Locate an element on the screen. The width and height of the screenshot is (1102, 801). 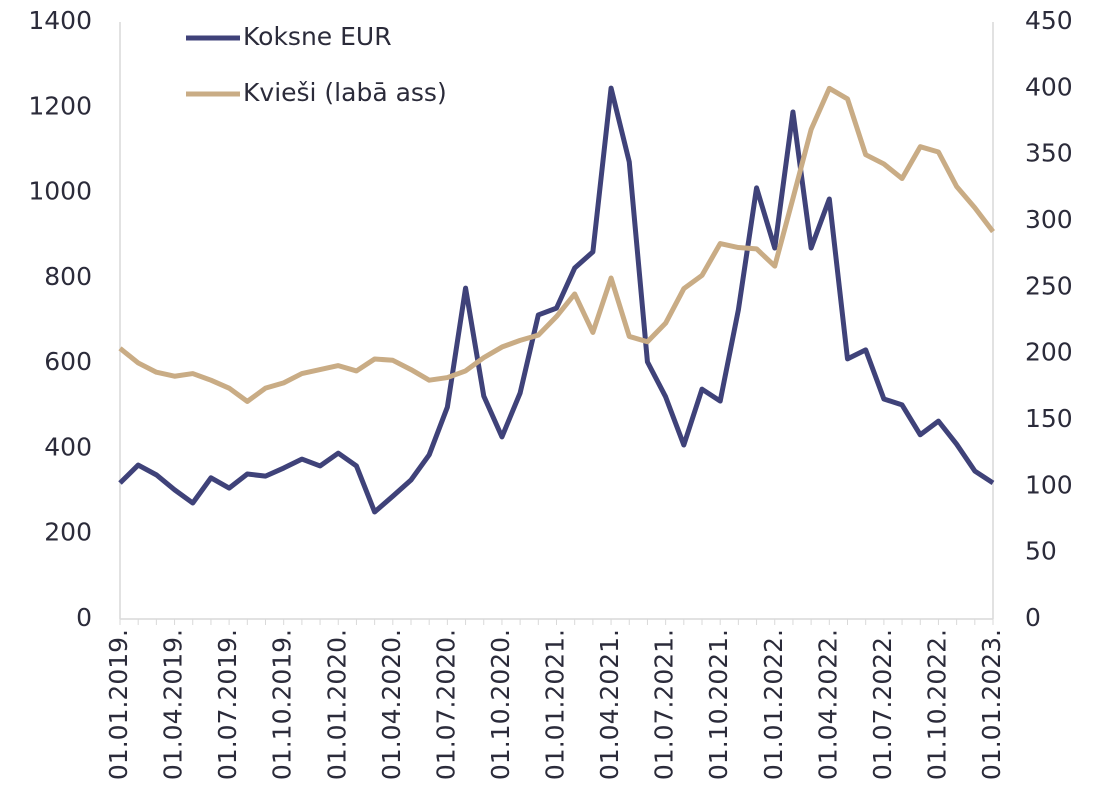
x-tick-label: 01.07.2022. is located at coordinates (882, 704).